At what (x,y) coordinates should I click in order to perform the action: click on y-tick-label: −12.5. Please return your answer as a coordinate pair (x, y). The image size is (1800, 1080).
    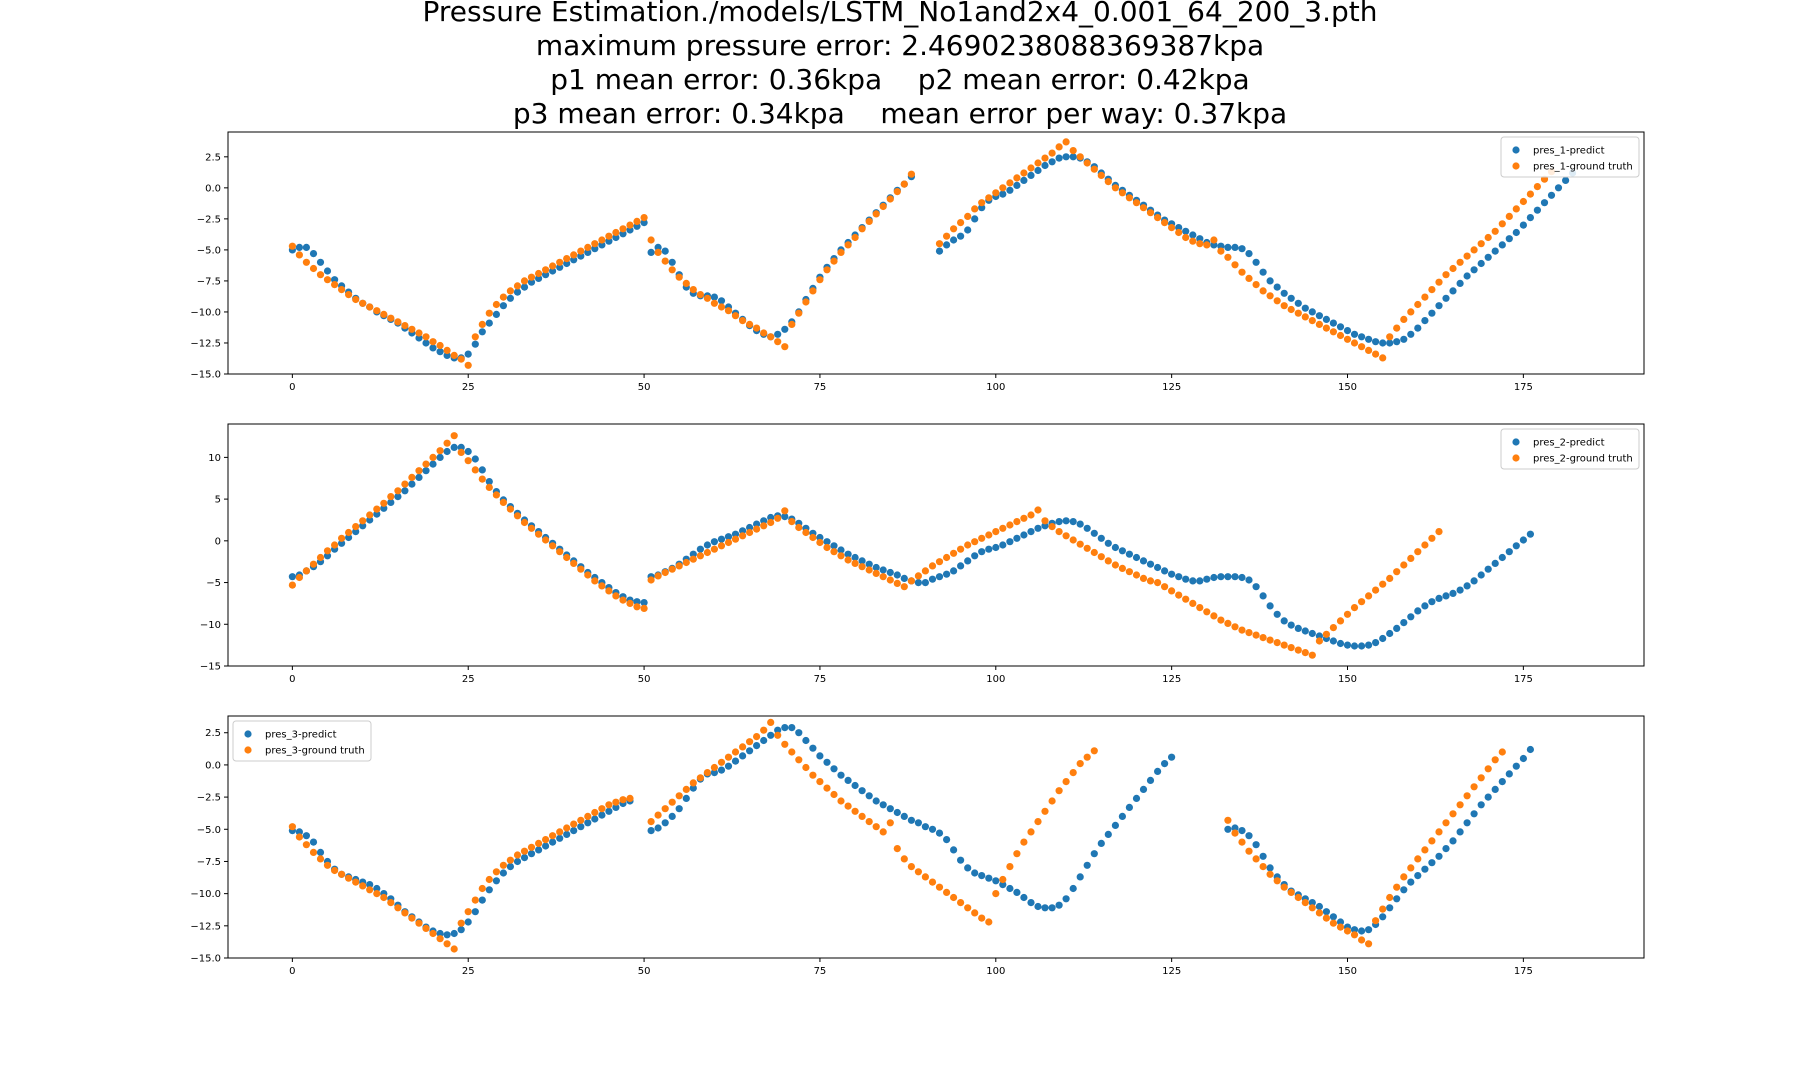
    Looking at the image, I should click on (205, 926).